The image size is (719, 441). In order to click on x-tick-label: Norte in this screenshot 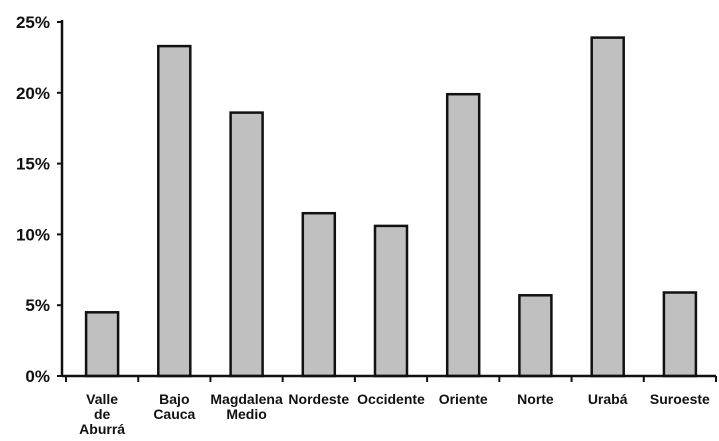, I will do `click(535, 399)`.